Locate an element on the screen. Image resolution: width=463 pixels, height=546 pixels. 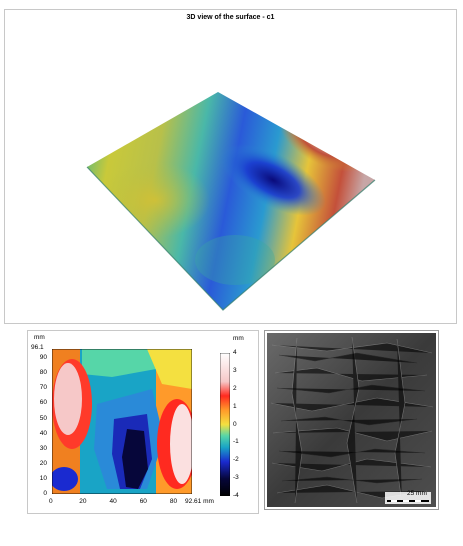
shaded-scale-label: 25 mm is located at coordinates (417, 493).